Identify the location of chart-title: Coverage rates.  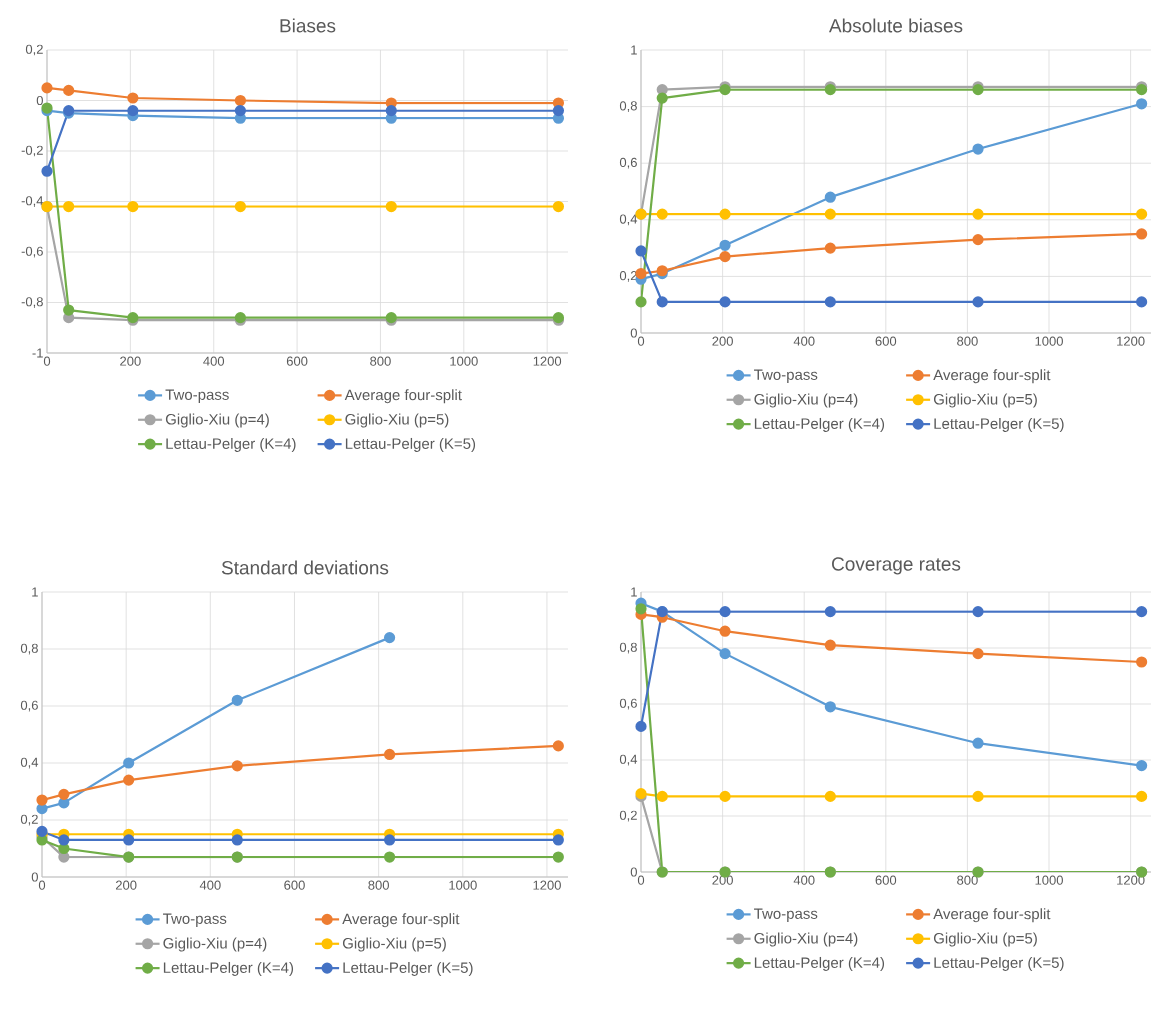
(896, 566).